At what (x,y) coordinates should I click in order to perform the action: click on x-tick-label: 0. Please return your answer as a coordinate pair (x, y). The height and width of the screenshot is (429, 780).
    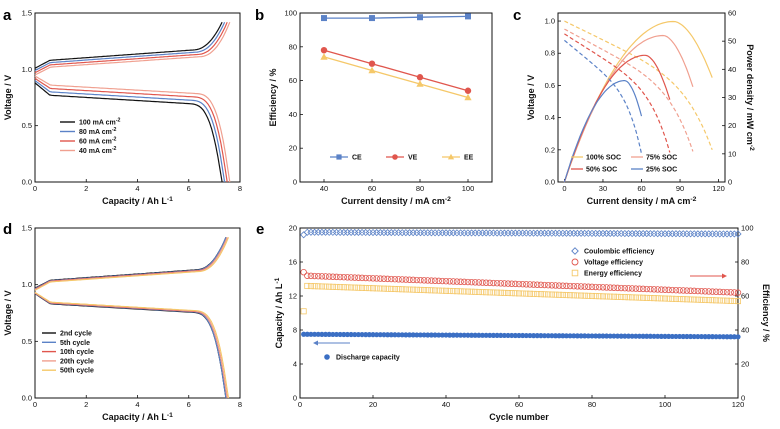
    Looking at the image, I should click on (300, 404).